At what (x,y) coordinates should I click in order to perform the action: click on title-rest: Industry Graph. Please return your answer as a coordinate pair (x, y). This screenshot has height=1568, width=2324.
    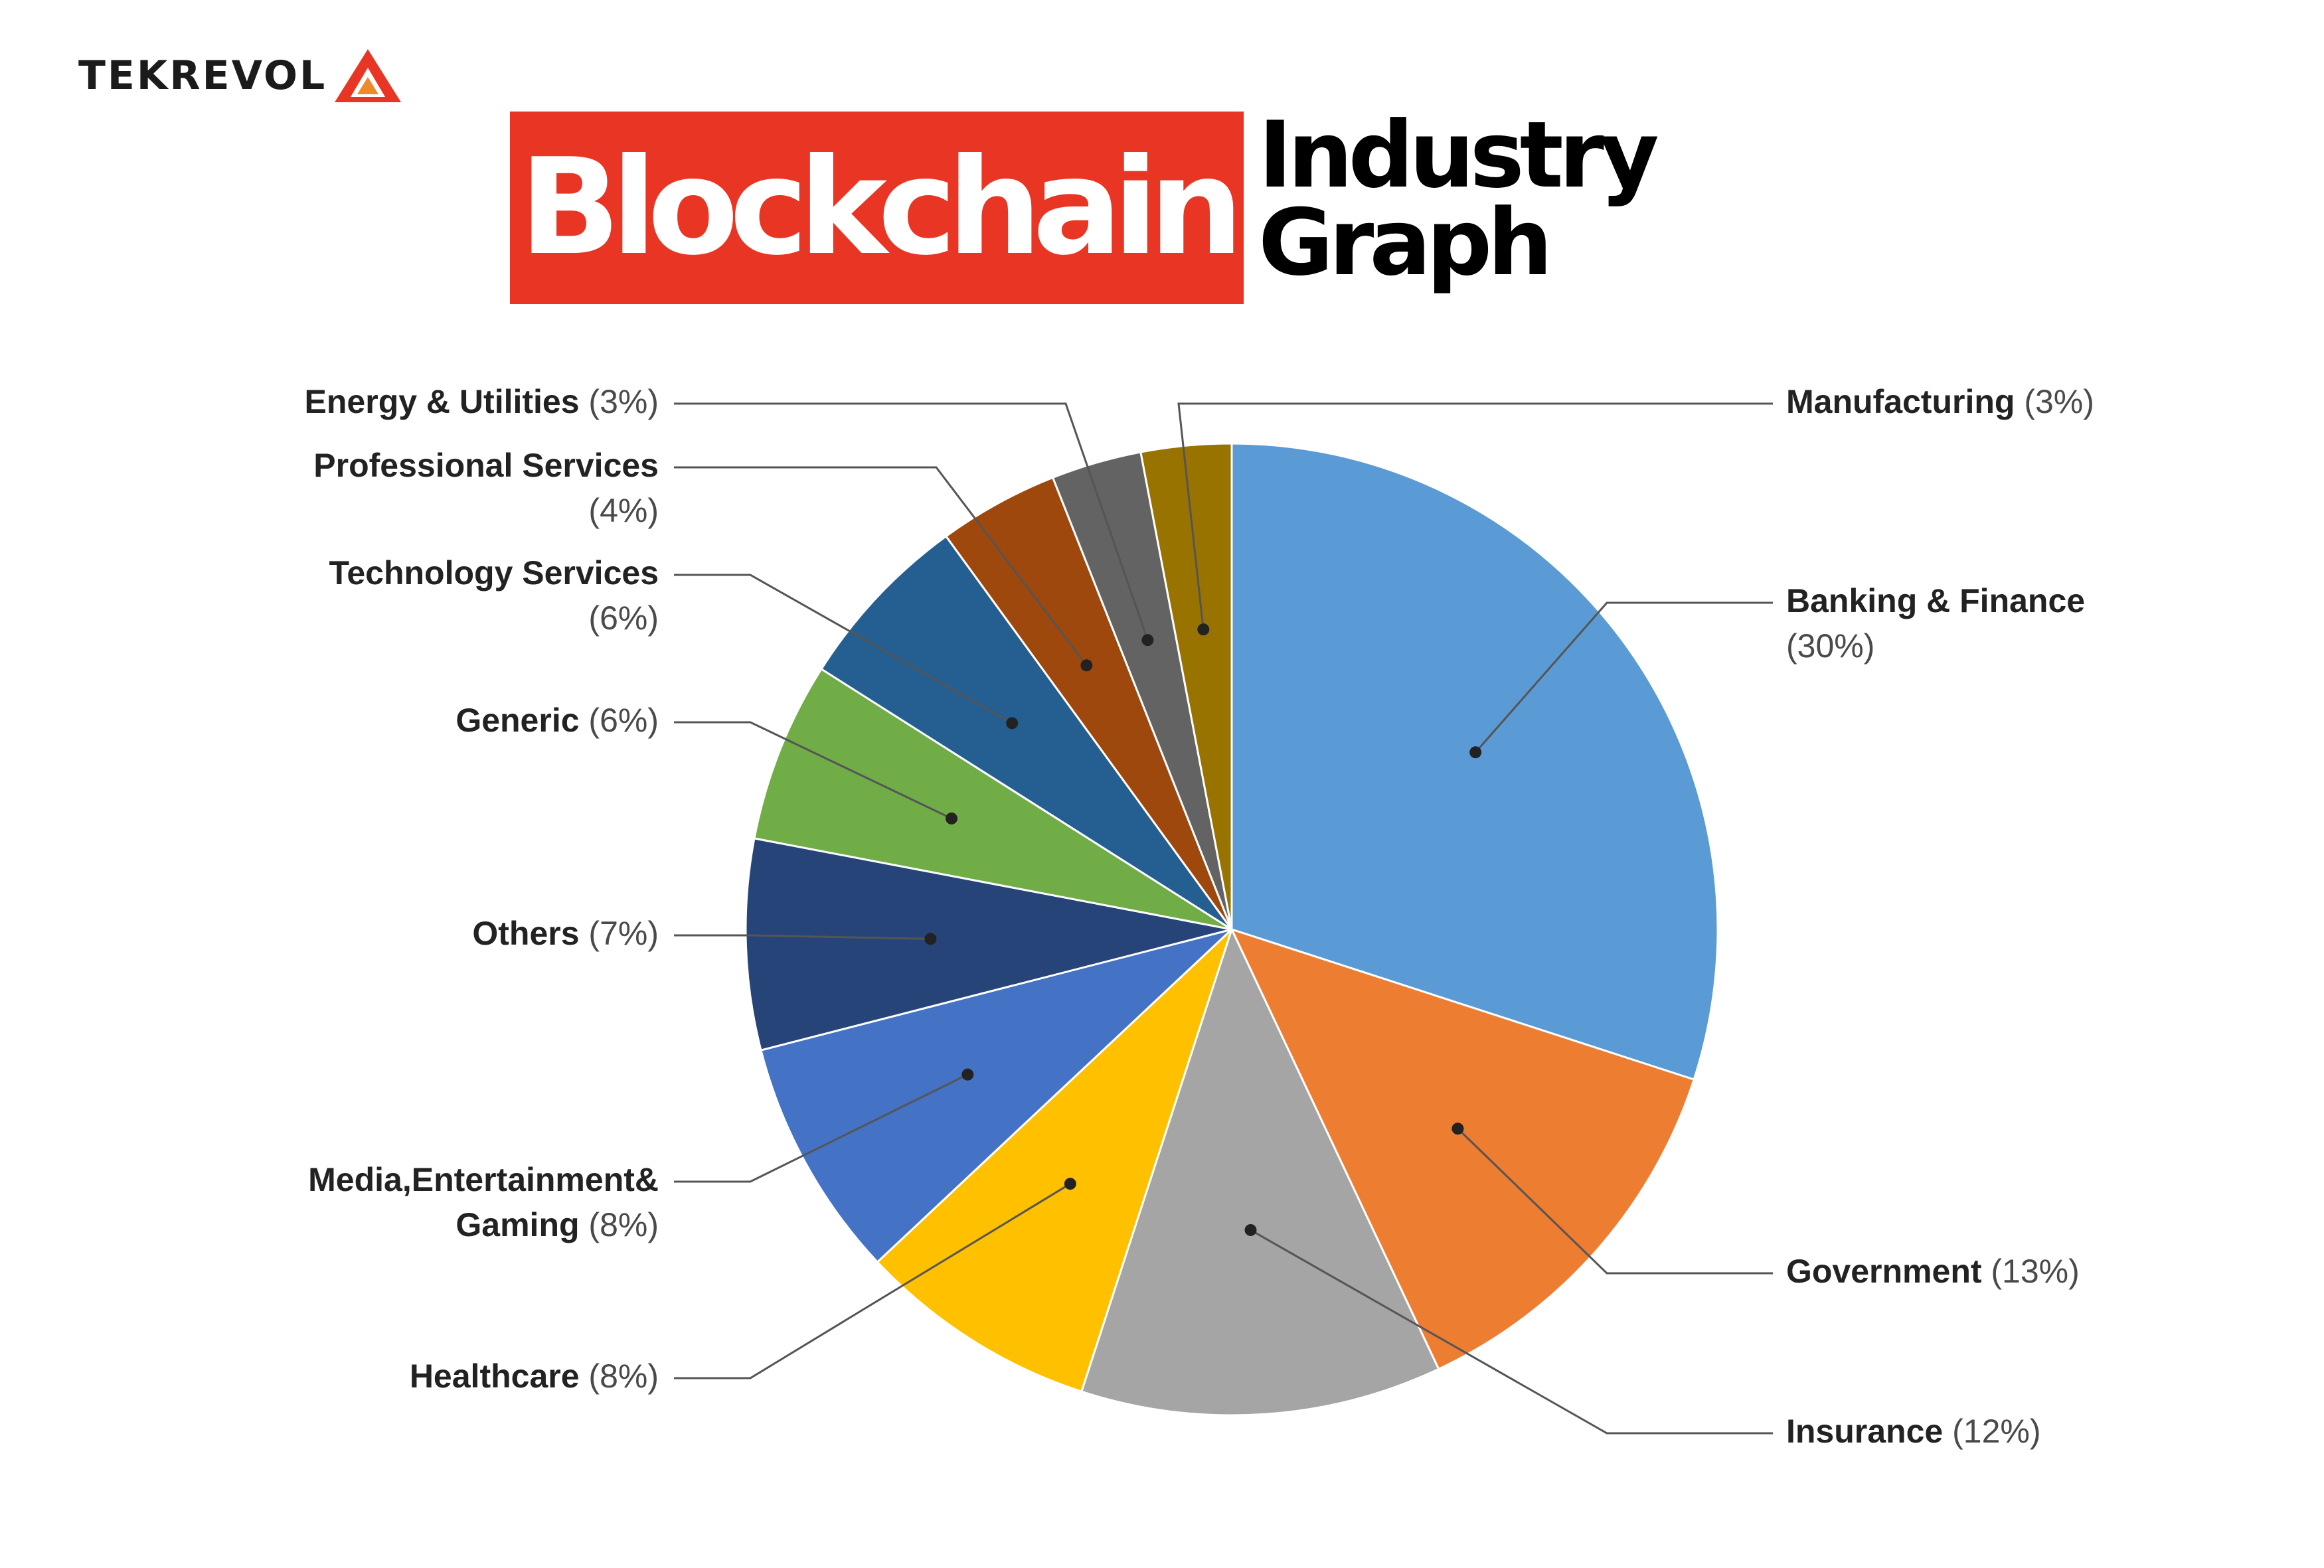
    Looking at the image, I should click on (1491, 199).